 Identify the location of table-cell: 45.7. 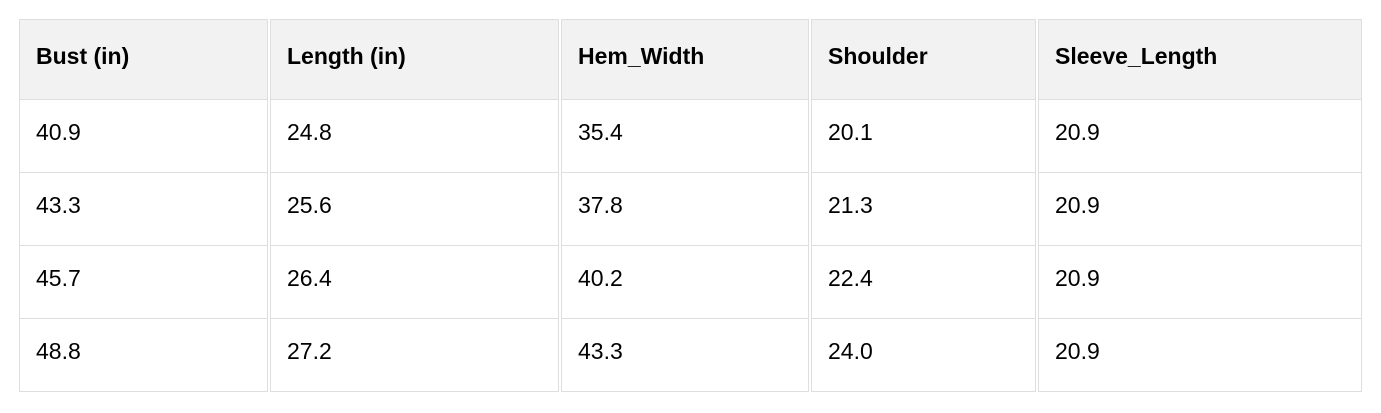
(143, 282).